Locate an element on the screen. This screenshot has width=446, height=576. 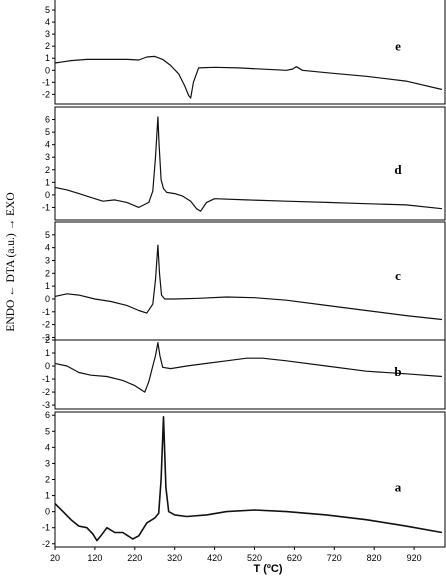
x-tick-label: 420 is located at coordinates (214, 558).